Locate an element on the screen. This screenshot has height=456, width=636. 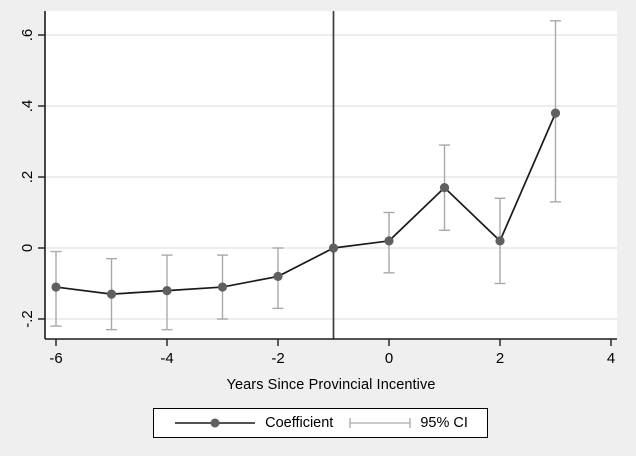
y-tick-label: .2 is located at coordinates (27, 177).